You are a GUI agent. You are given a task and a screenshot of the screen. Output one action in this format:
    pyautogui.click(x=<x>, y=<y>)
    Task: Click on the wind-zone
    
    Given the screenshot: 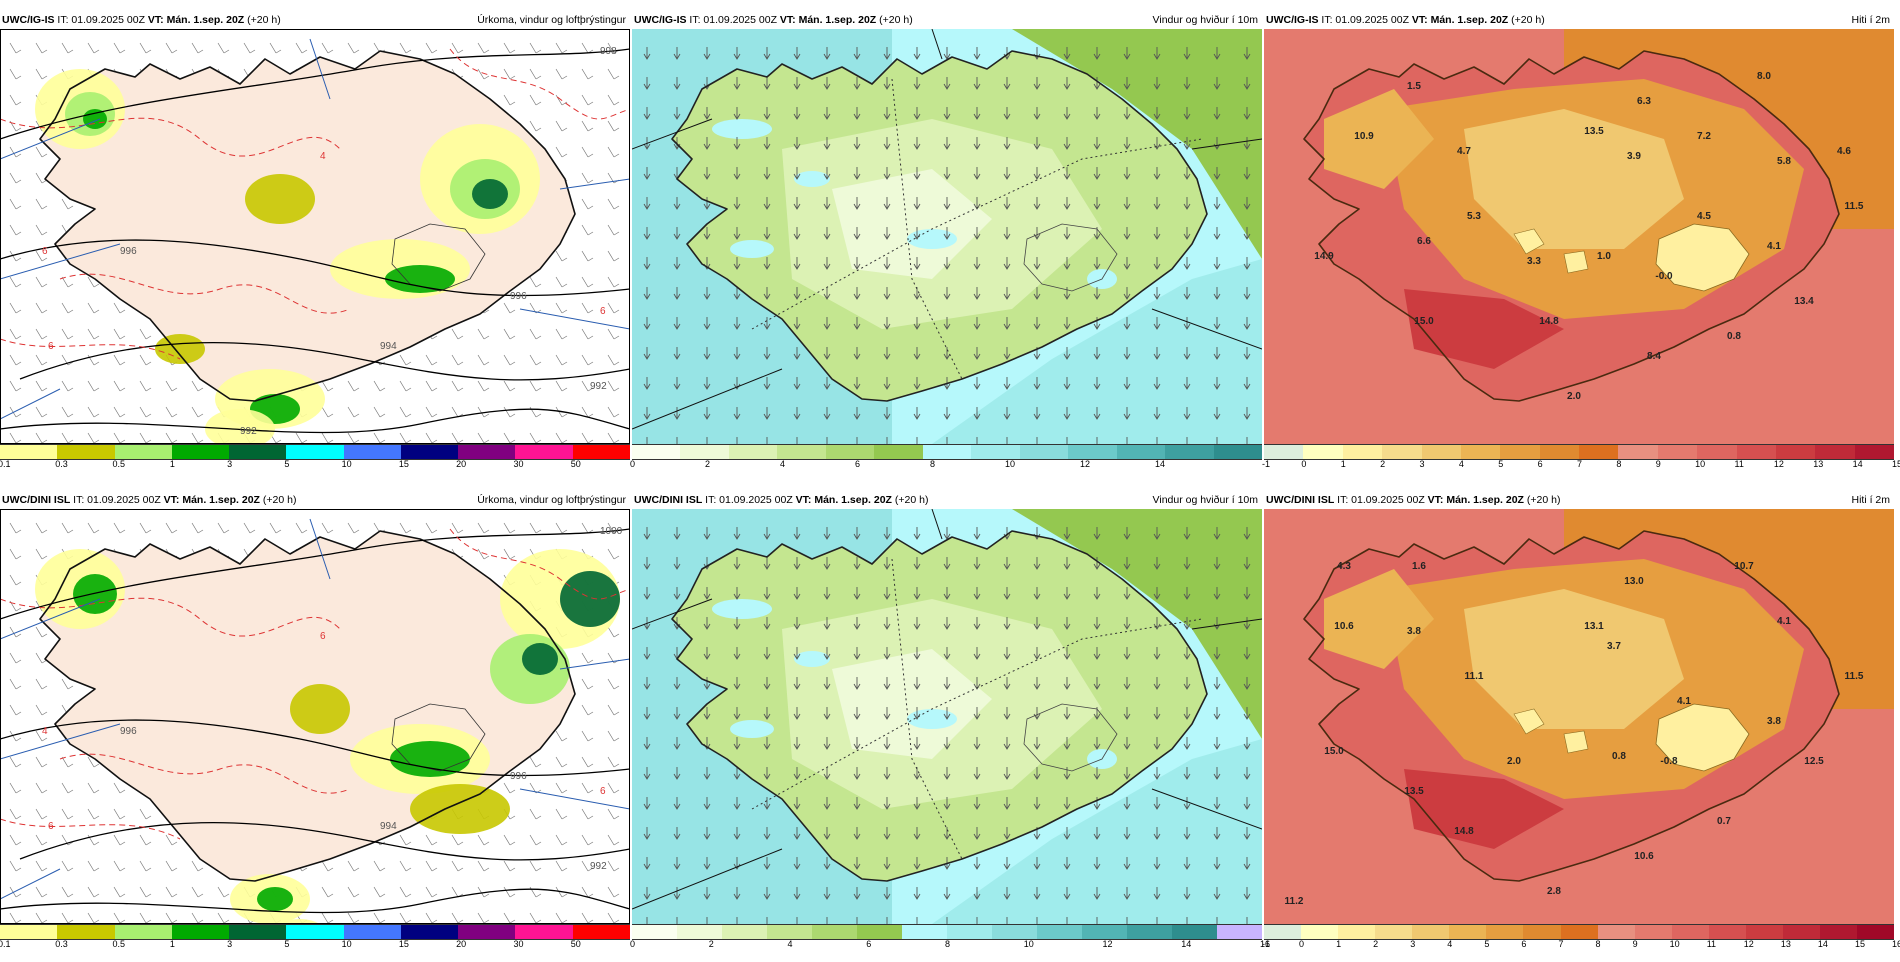 What is the action you would take?
    pyautogui.click(x=1137, y=144)
    